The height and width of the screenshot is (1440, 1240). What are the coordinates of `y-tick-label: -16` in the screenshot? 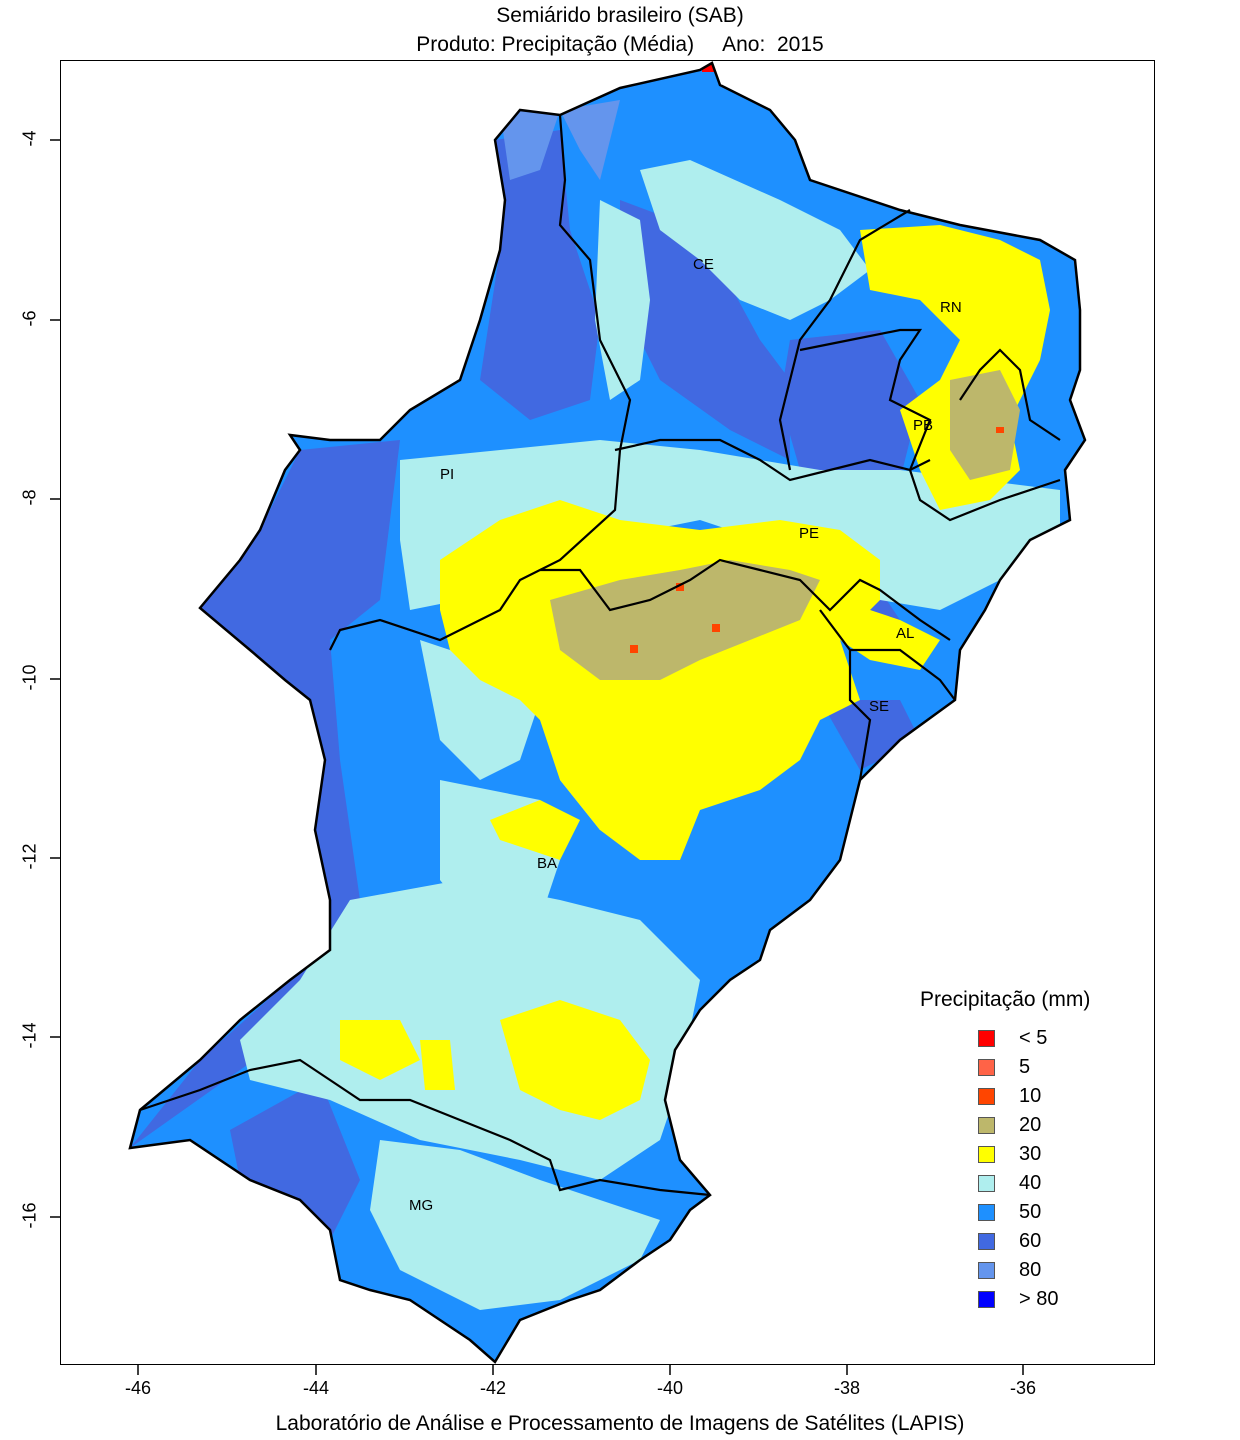 It's located at (29, 1215).